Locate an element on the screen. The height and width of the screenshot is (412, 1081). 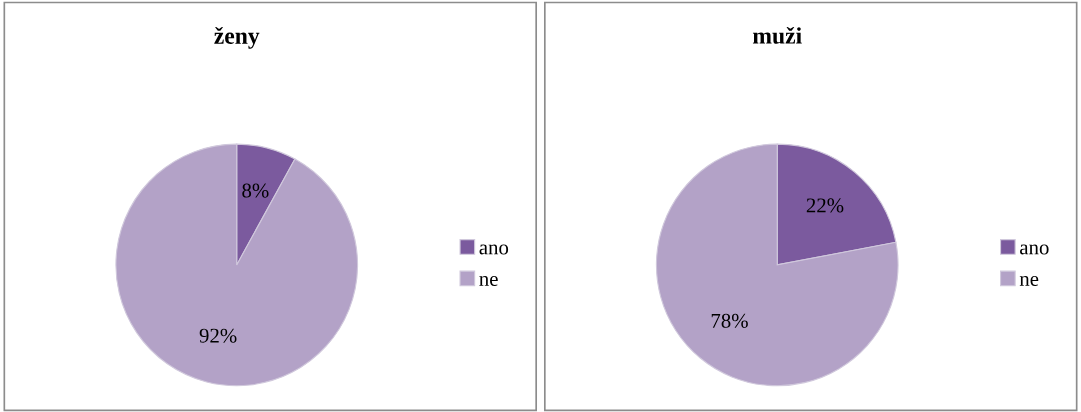
data-label: 8% is located at coordinates (255, 190).